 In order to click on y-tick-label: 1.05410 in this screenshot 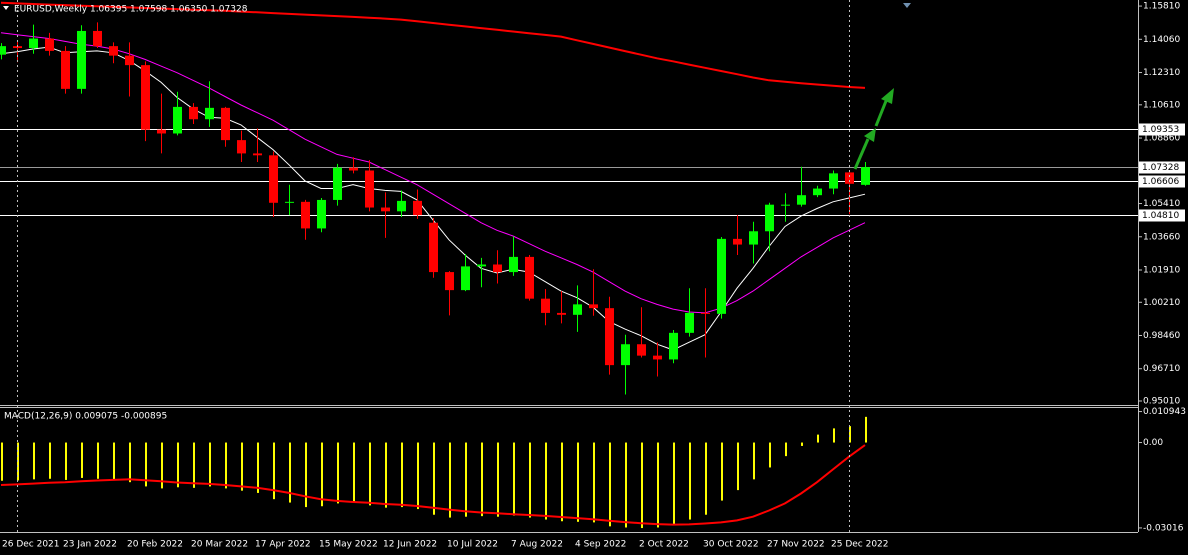, I will do `click(1161, 204)`.